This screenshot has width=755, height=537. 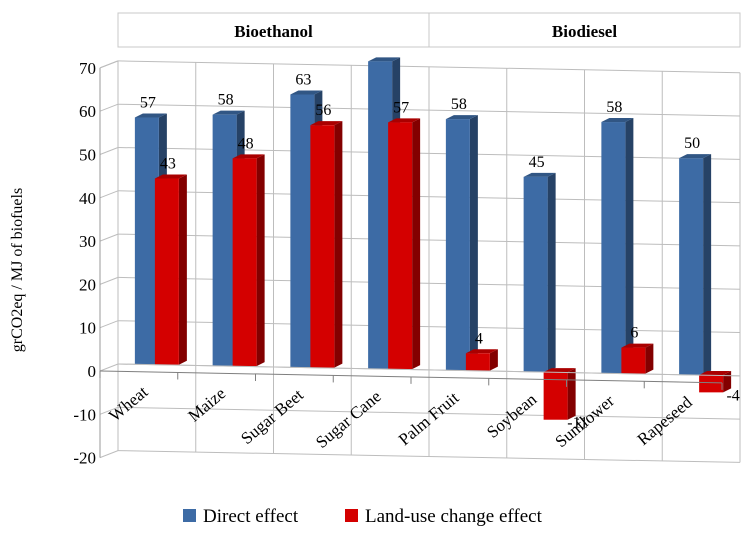 What do you see at coordinates (84, 458) in the screenshot?
I see `y-tick-label: -20` at bounding box center [84, 458].